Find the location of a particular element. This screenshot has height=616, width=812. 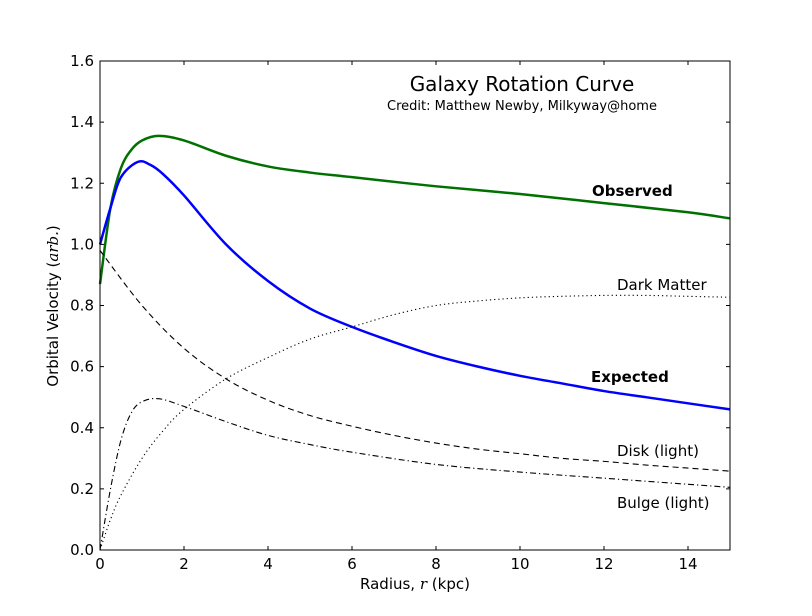

y-tick-label: 1.2 is located at coordinates (82, 183).